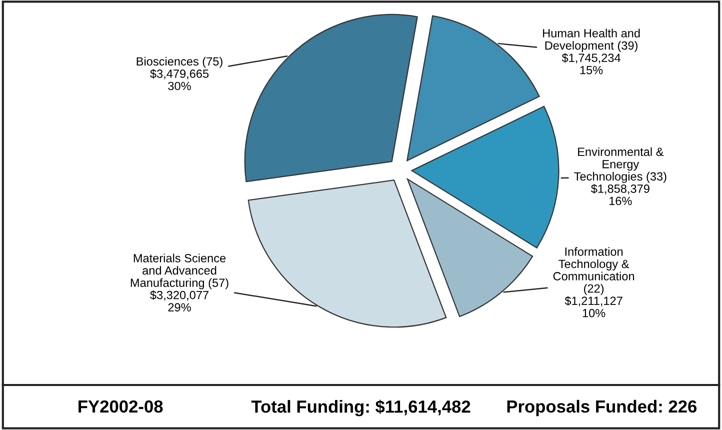  Describe the element at coordinates (360, 408) in the screenshot. I see `text: Total Funding: $11,614,482` at that location.